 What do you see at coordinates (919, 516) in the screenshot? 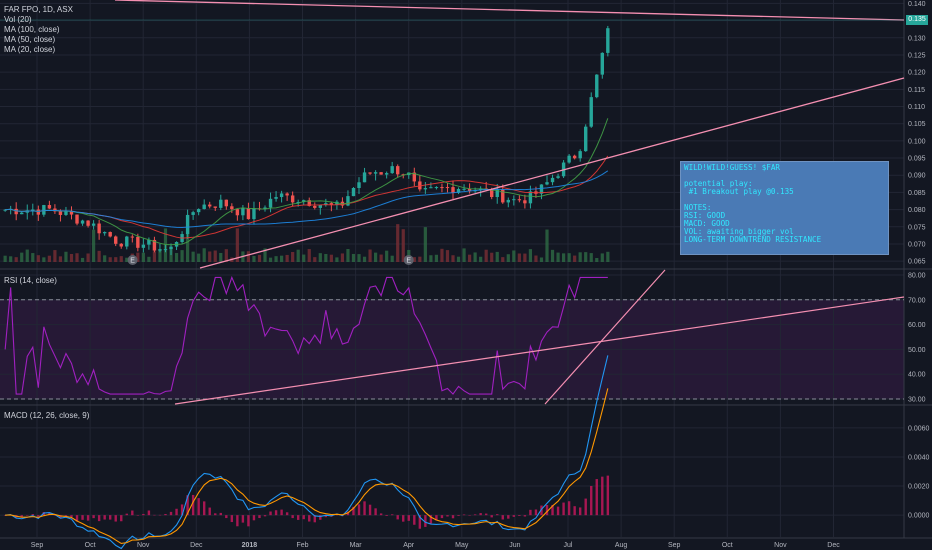
I see `macd-tick-label: 0.0000` at bounding box center [919, 516].